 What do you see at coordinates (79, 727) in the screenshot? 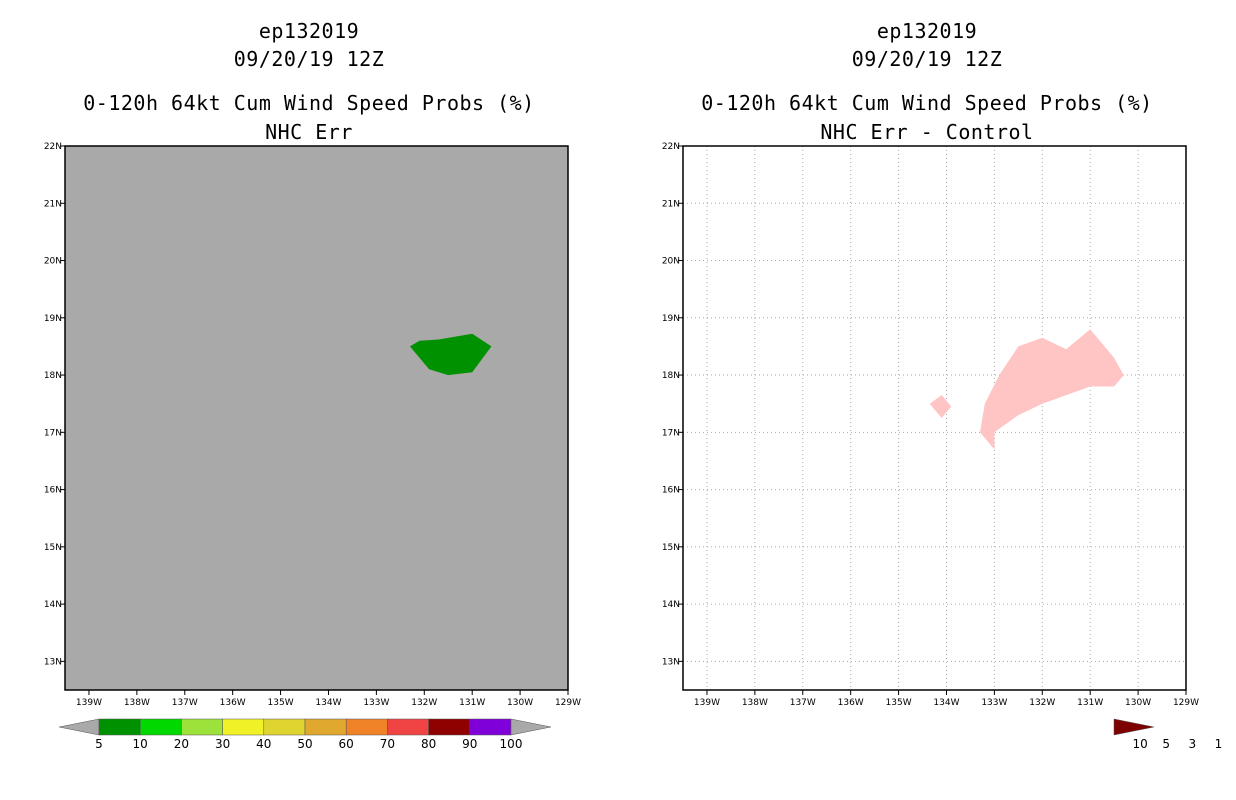
I see `colorbar-lower-extend` at bounding box center [79, 727].